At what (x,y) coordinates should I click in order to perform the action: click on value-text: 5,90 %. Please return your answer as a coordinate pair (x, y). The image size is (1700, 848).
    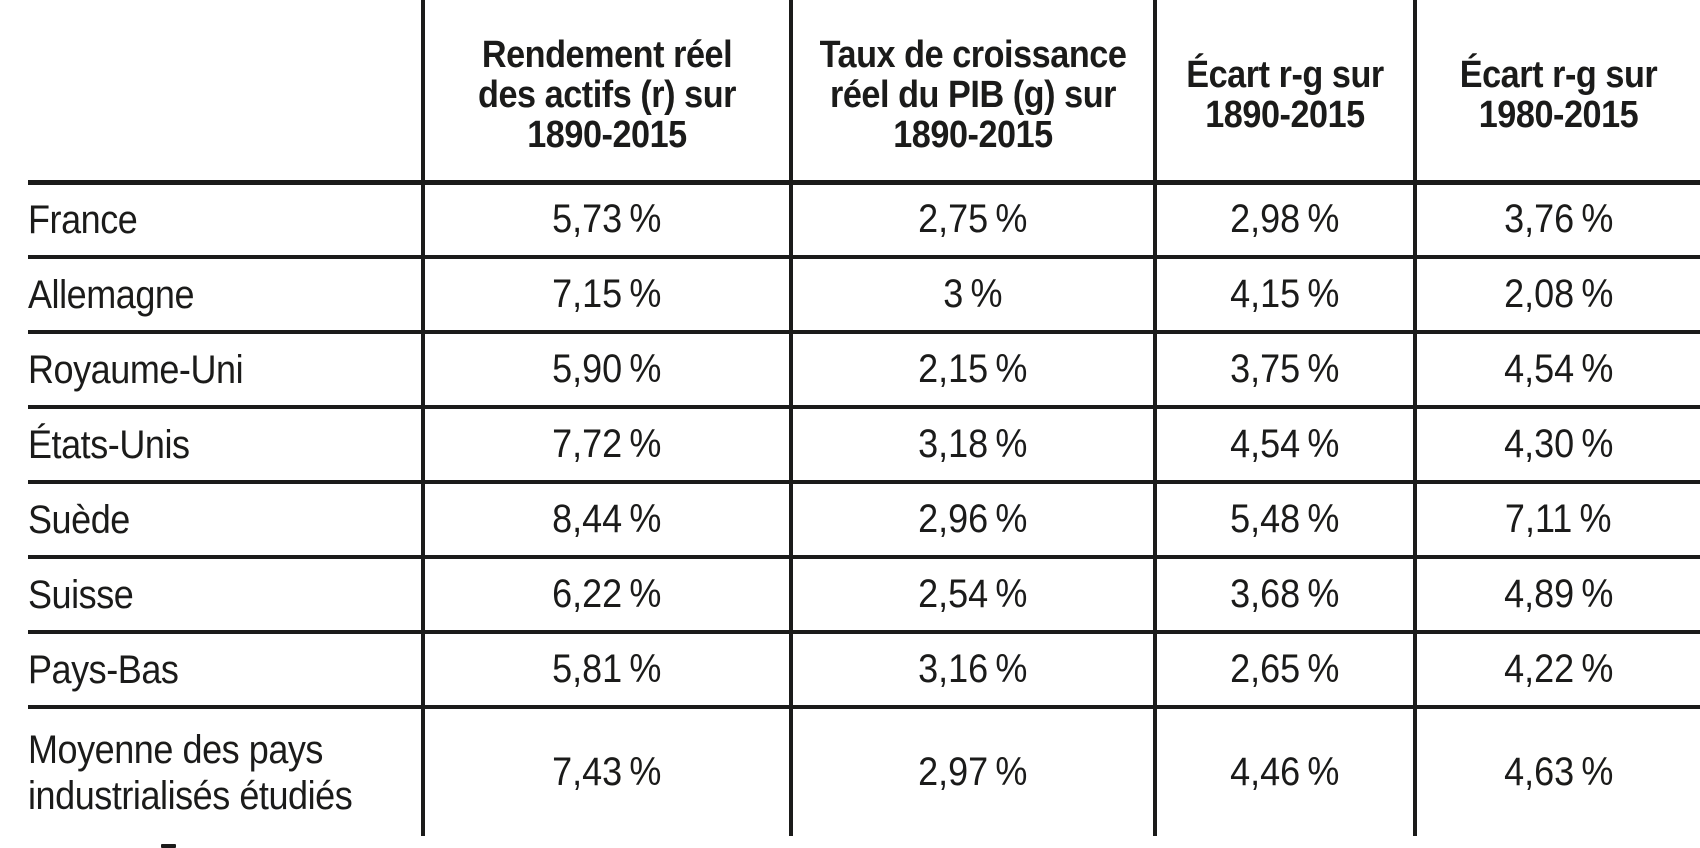
    Looking at the image, I should click on (607, 369).